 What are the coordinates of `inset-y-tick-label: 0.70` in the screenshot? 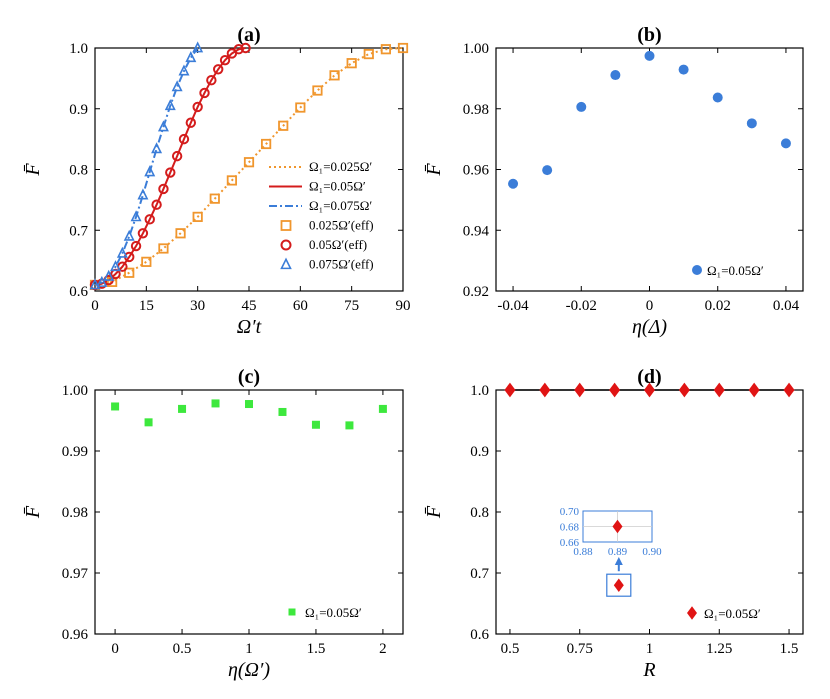 It's located at (570, 512).